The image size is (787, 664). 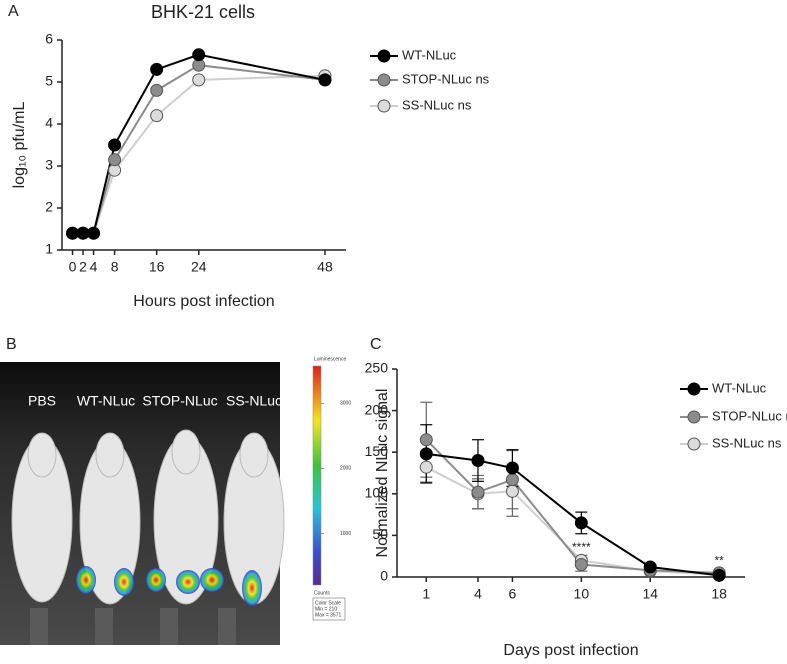 I want to click on x-tick-label: 14, so click(x=650, y=594).